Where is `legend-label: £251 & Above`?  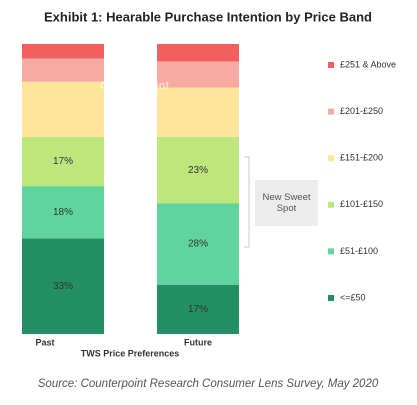
legend-label: £251 & Above is located at coordinates (368, 64).